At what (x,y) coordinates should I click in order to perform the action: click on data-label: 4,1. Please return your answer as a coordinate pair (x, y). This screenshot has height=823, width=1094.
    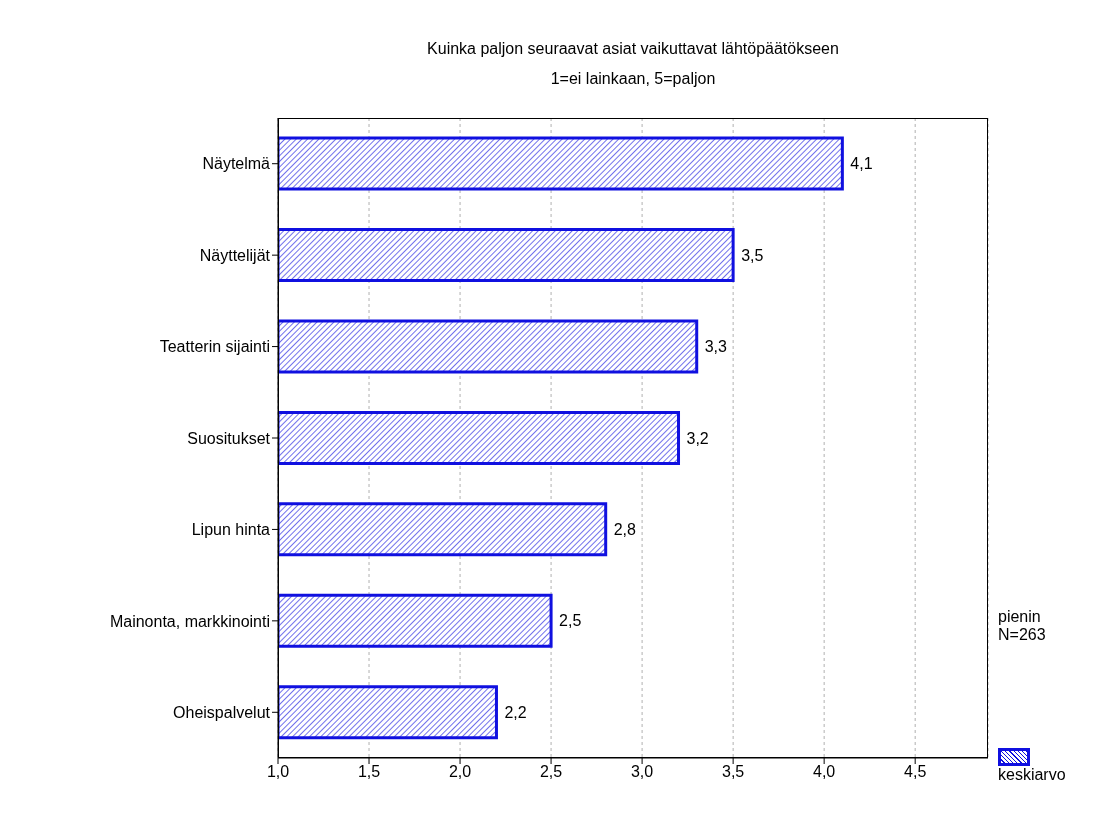
    Looking at the image, I should click on (861, 164).